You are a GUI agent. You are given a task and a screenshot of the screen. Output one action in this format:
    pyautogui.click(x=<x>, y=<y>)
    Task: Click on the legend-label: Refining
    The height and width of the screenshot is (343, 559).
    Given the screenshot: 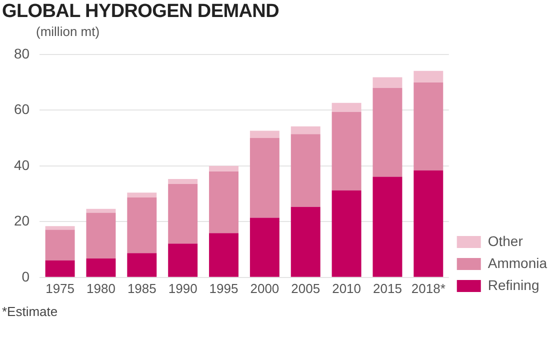 What is the action you would take?
    pyautogui.click(x=514, y=284)
    